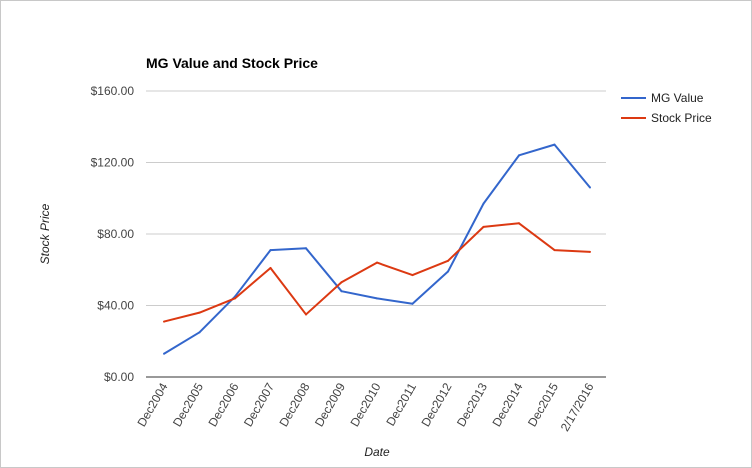 Image resolution: width=752 pixels, height=468 pixels. Describe the element at coordinates (507, 404) in the screenshot. I see `x-tick-label: Dec2014` at that location.